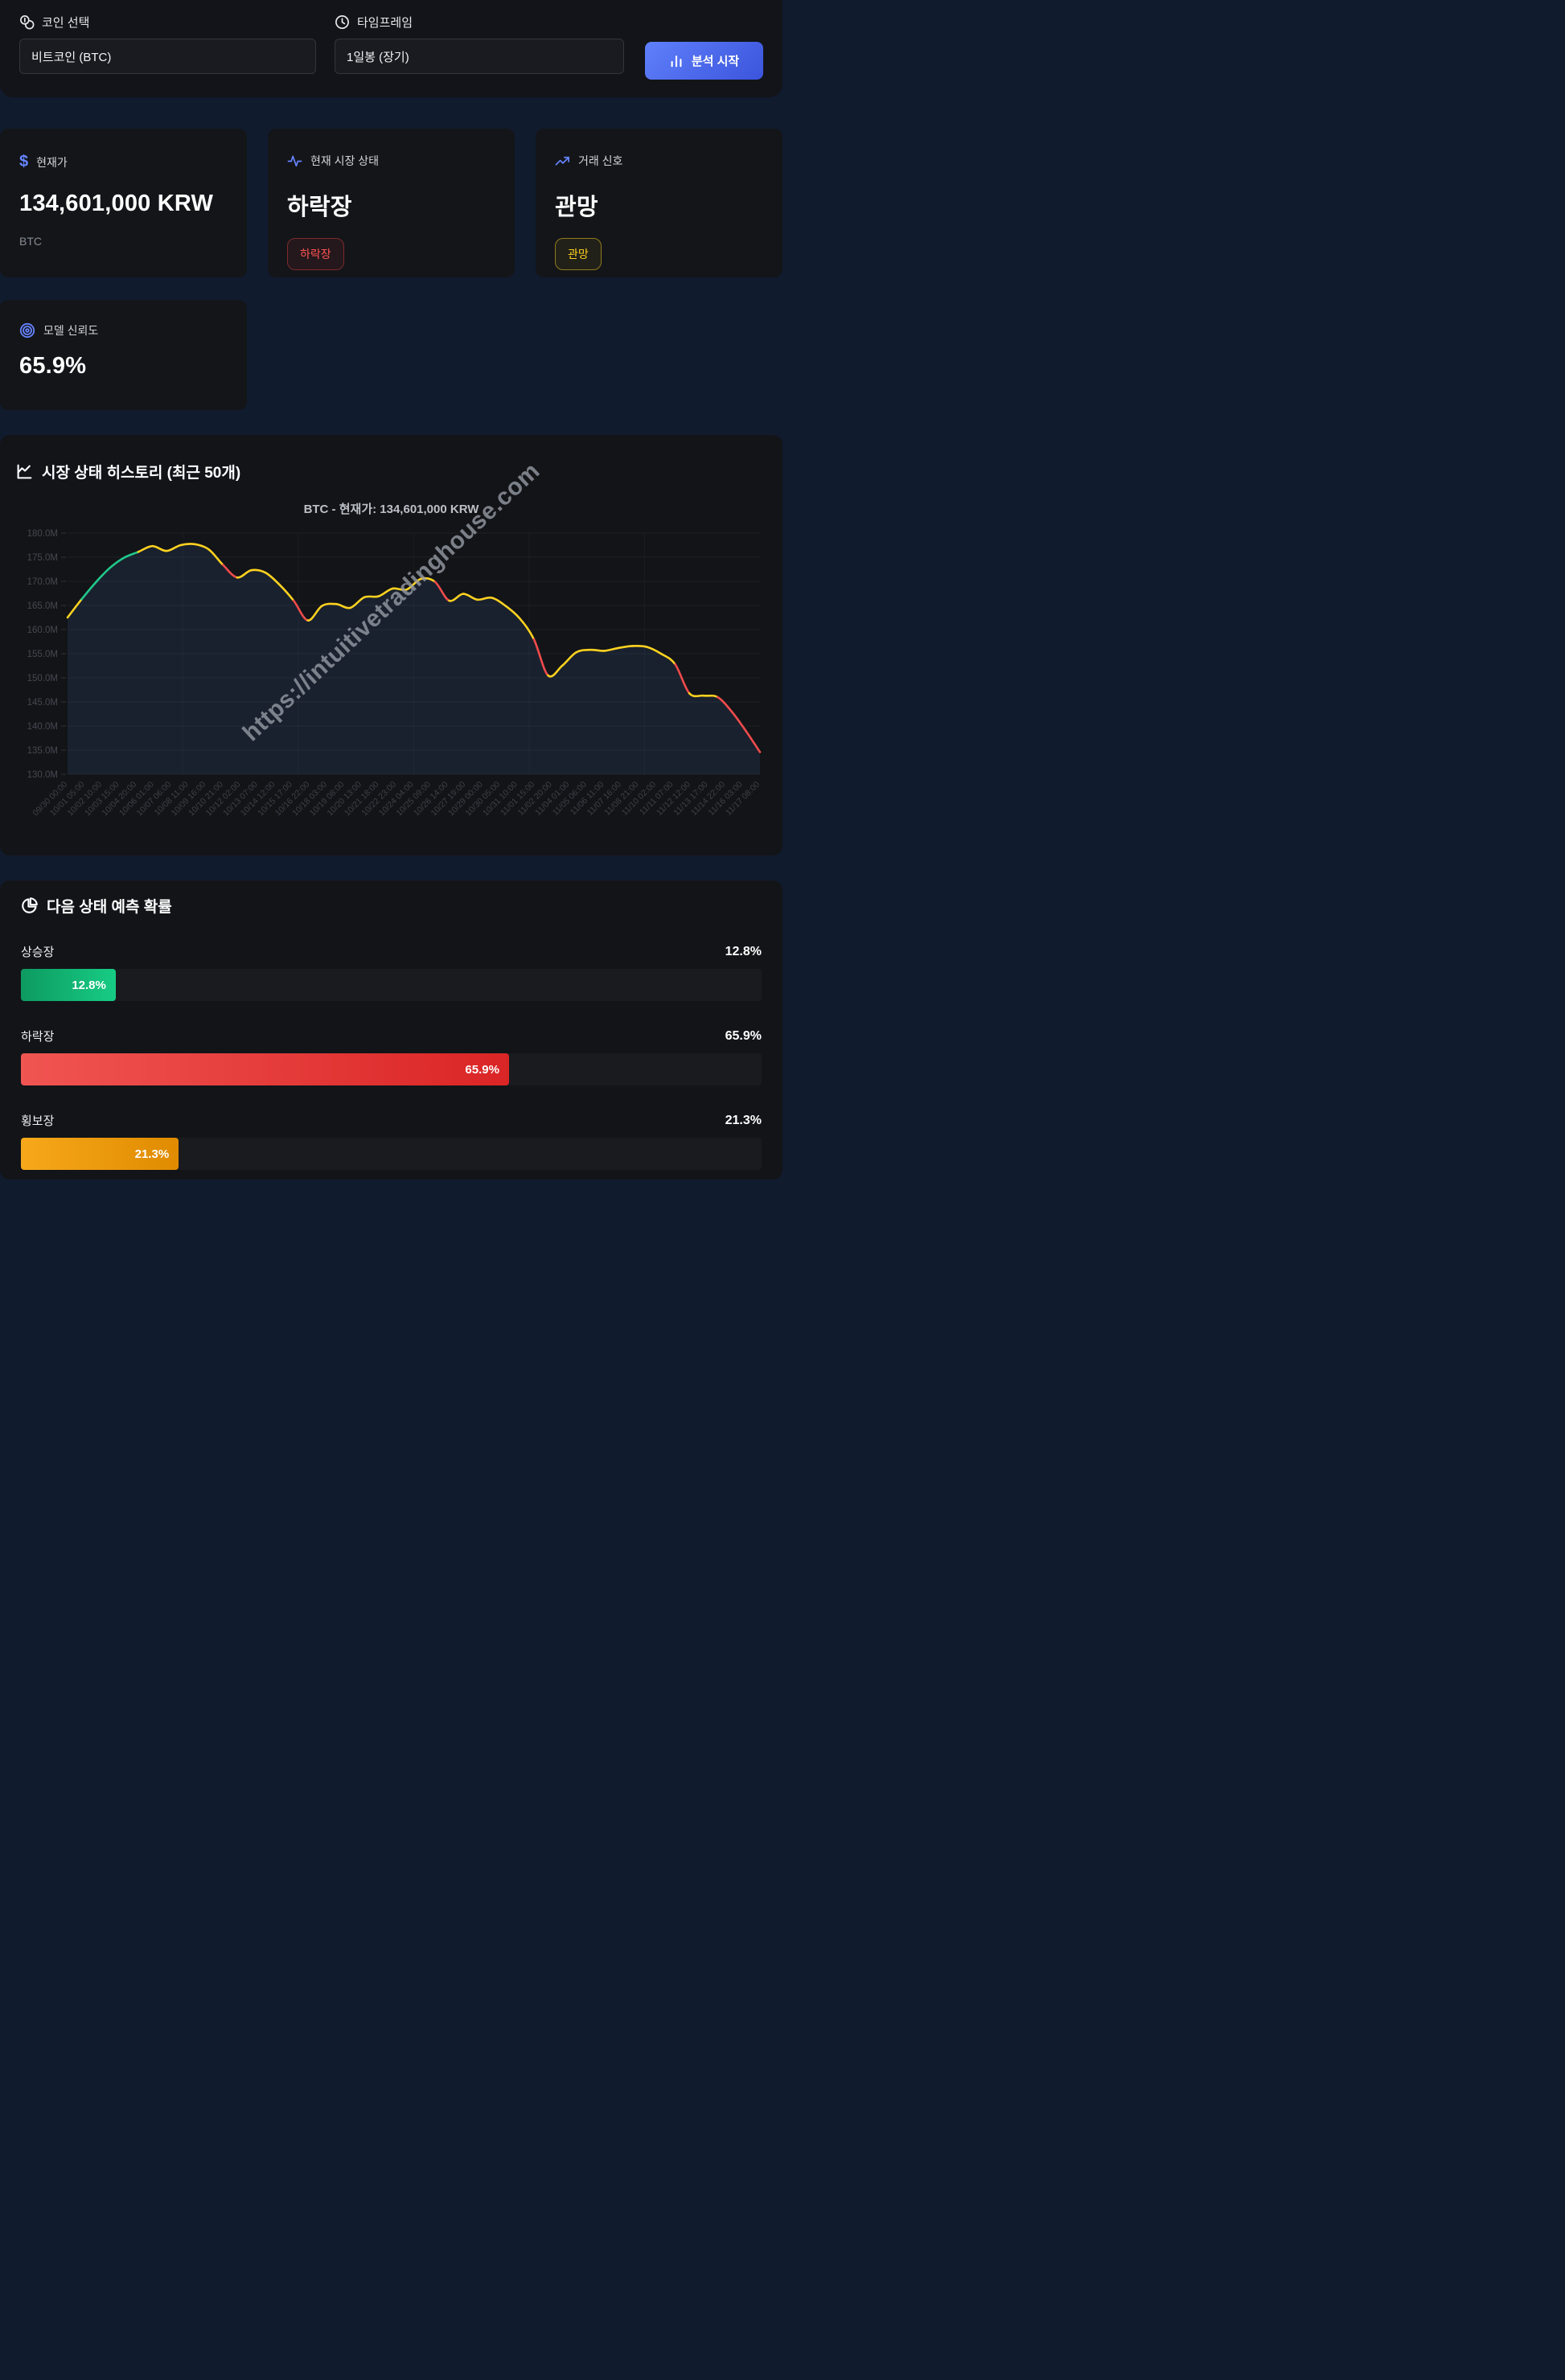 The image size is (1565, 2380). I want to click on market-state-value: 하락장, so click(319, 208).